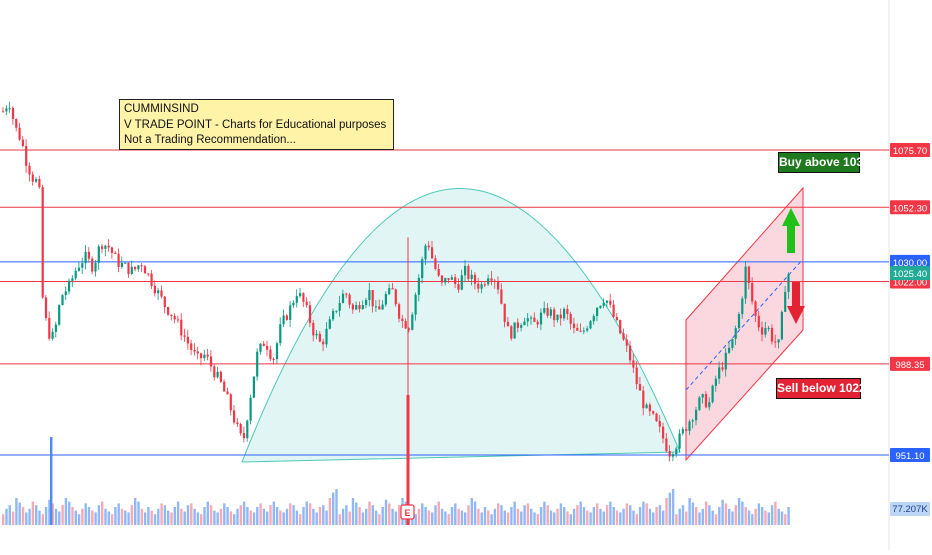 This screenshot has height=555, width=932. Describe the element at coordinates (909, 456) in the screenshot. I see `axis-label-text: 951.10` at that location.